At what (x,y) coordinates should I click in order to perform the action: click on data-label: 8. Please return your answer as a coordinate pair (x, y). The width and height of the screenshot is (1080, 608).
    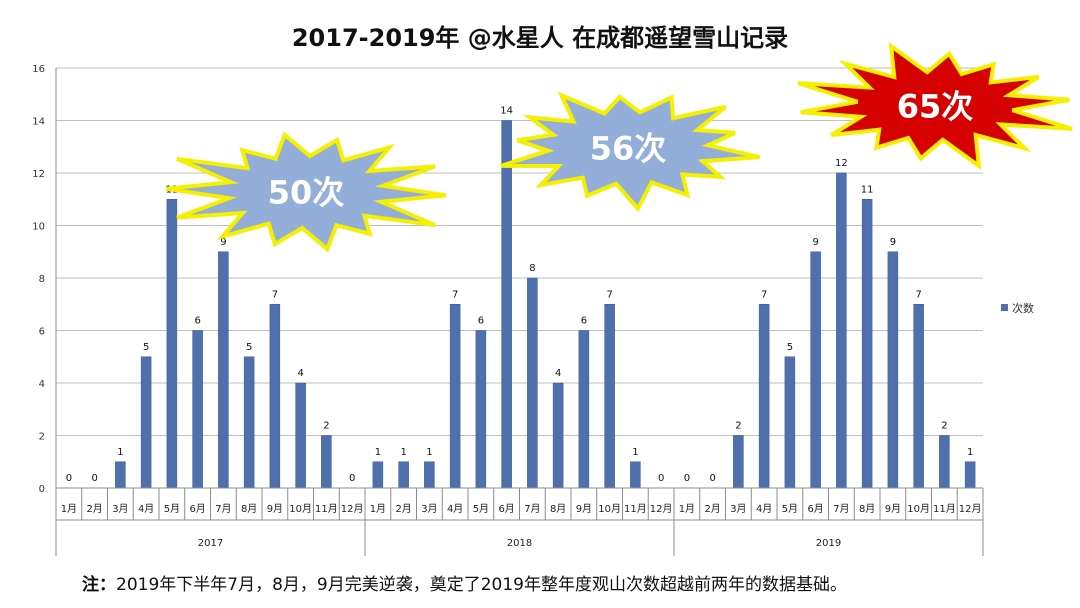
    Looking at the image, I should click on (532, 268).